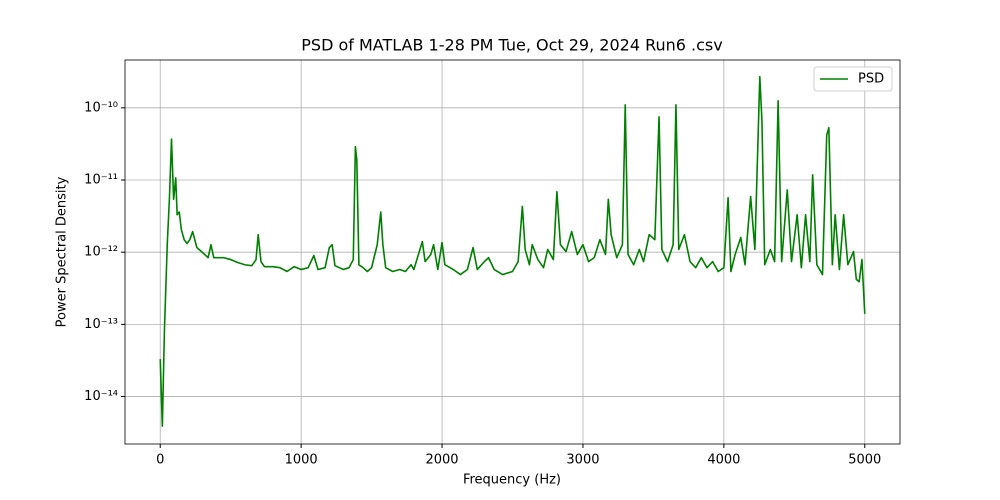 The image size is (1000, 500). Describe the element at coordinates (853, 79) in the screenshot. I see `legend-box` at that location.